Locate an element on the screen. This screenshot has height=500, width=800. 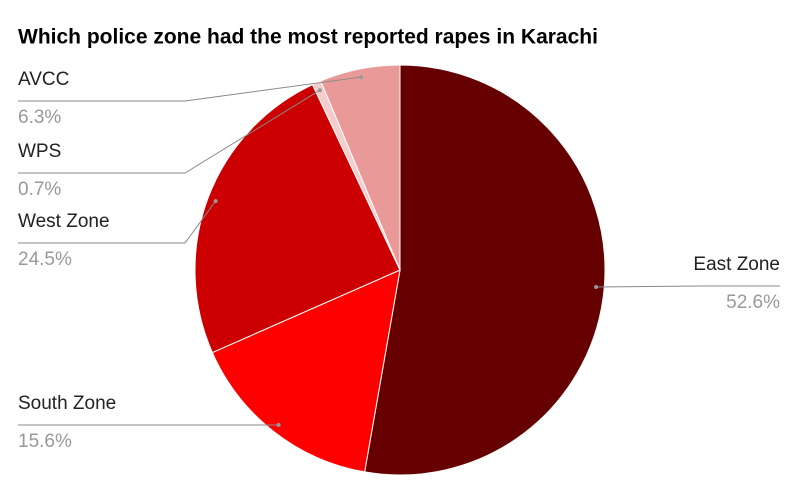
category-label: East Zone is located at coordinates (736, 264).